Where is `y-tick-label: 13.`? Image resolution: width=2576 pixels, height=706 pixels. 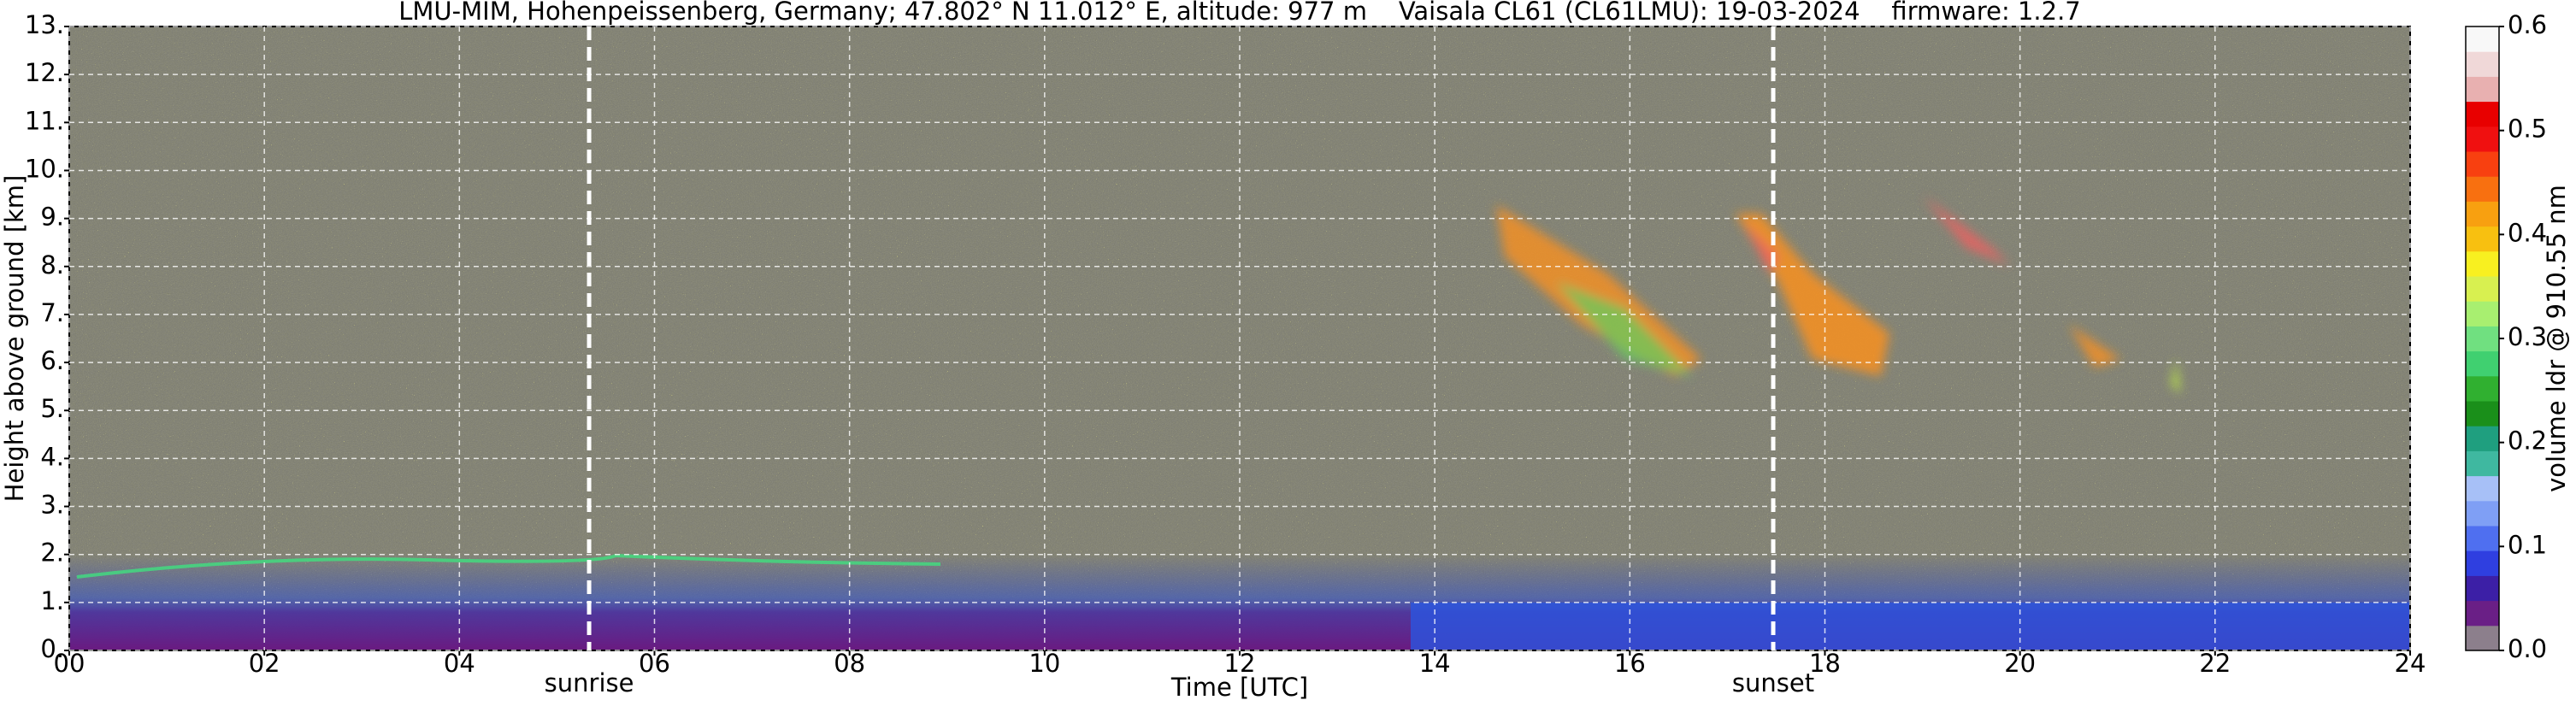
y-tick-label: 13. is located at coordinates (44, 24).